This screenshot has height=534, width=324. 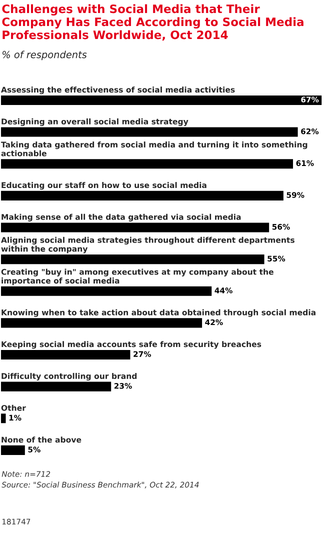 What do you see at coordinates (44, 55) in the screenshot?
I see `chart-subtitle: % of respondents` at bounding box center [44, 55].